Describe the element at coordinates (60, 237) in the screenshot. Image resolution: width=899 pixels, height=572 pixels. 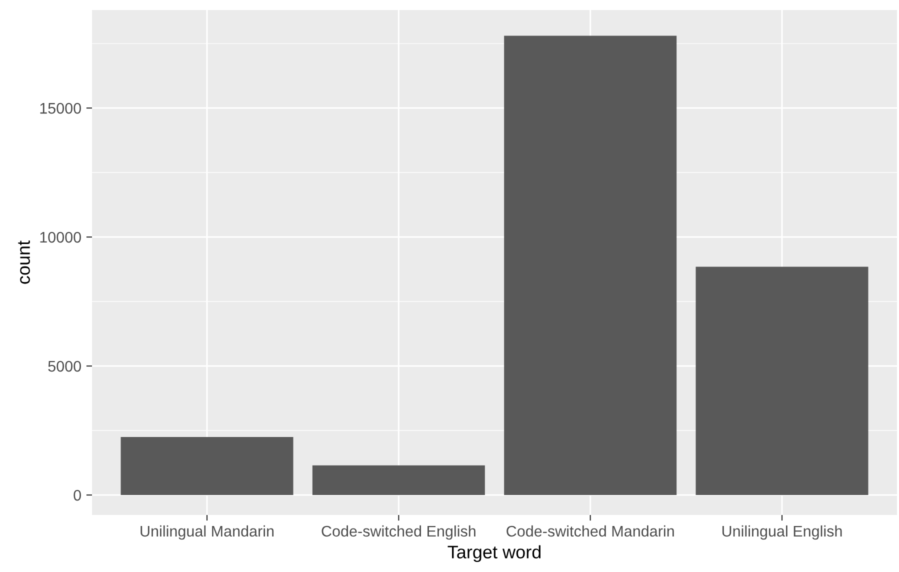
I see `y-tick-label: 10000` at that location.